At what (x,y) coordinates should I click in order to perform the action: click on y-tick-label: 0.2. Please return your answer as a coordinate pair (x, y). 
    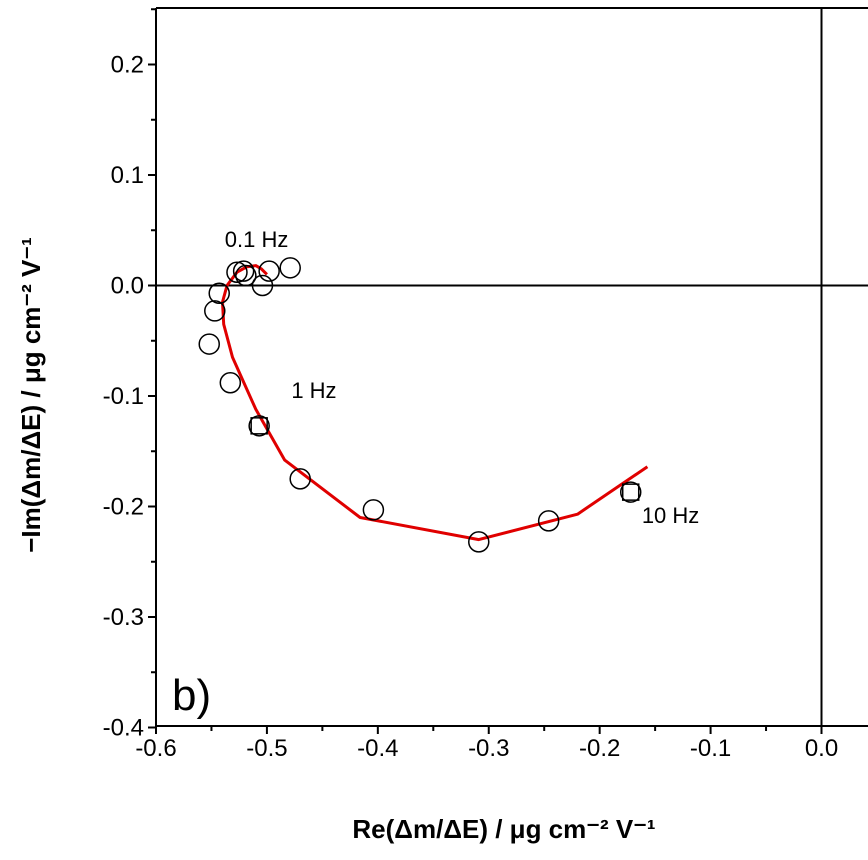
    Looking at the image, I should click on (127, 65).